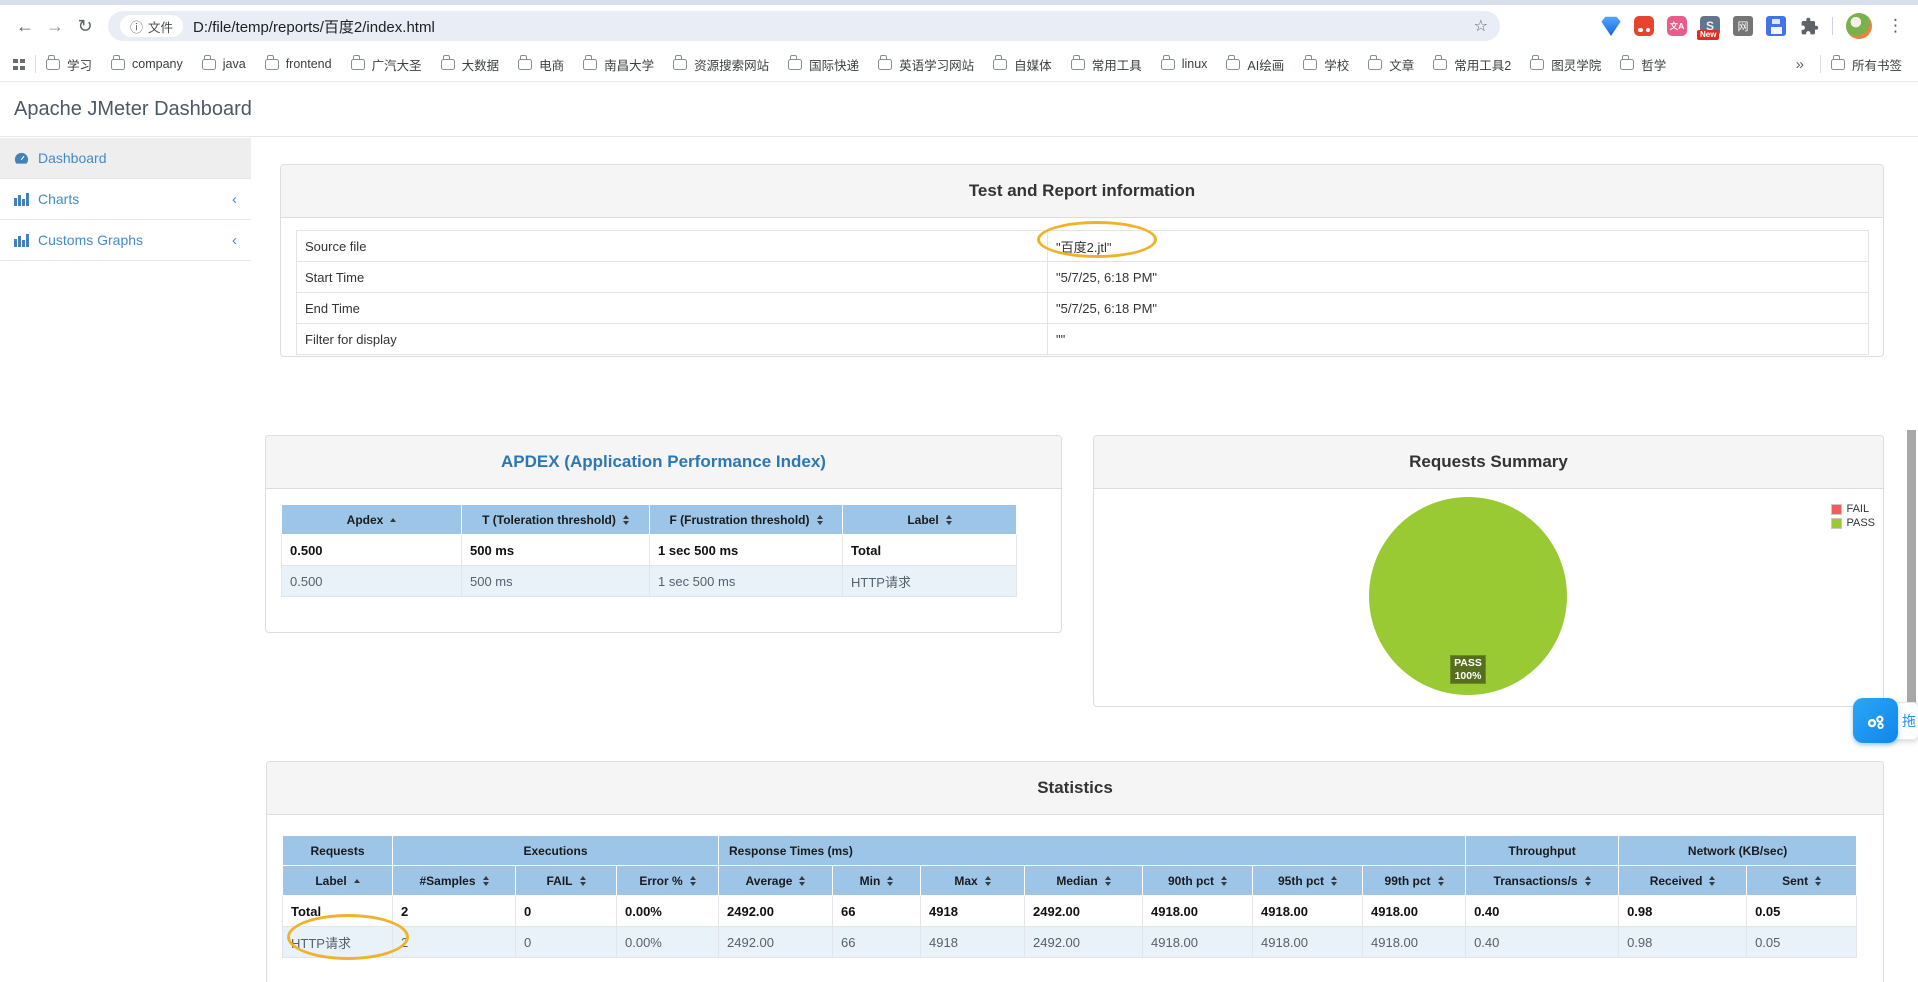 Image resolution: width=1918 pixels, height=982 pixels. Describe the element at coordinates (1644, 26) in the screenshot. I see `red-extension-icon` at that location.